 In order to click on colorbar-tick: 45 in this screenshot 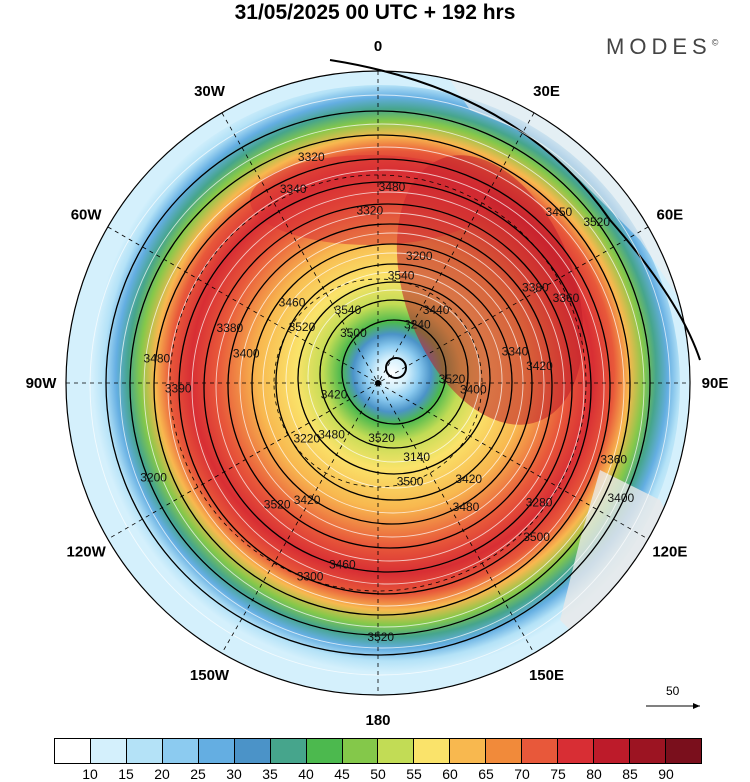, I will do `click(342, 774)`.